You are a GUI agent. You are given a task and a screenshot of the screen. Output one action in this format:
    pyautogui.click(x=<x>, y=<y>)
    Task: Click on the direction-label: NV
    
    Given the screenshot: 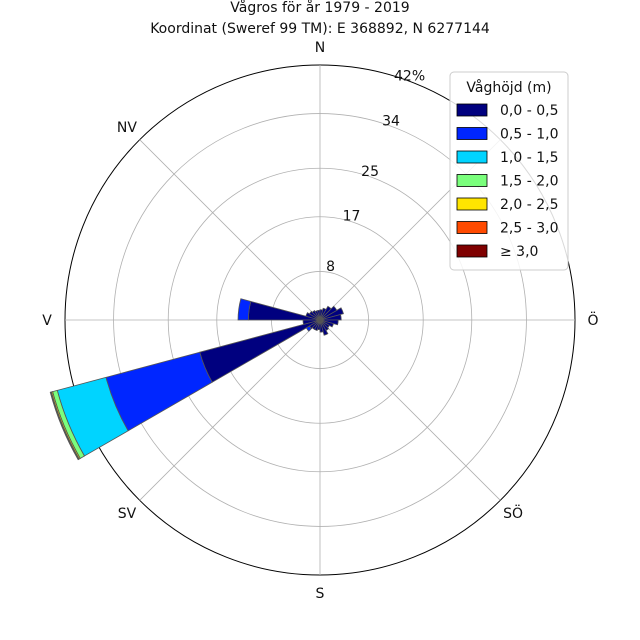 What is the action you would take?
    pyautogui.click(x=127, y=128)
    